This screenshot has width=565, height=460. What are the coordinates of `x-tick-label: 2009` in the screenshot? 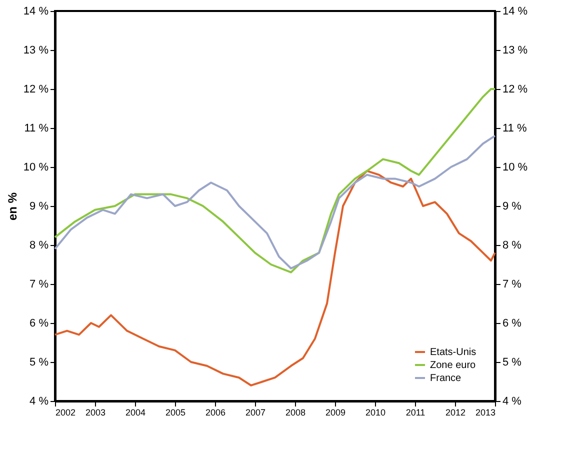 It's located at (335, 413).